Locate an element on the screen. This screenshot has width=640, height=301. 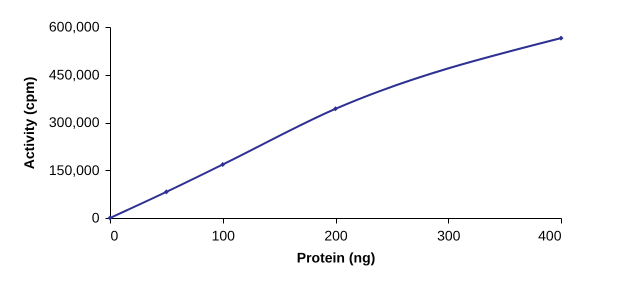
x-tick-label: 0 is located at coordinates (114, 236).